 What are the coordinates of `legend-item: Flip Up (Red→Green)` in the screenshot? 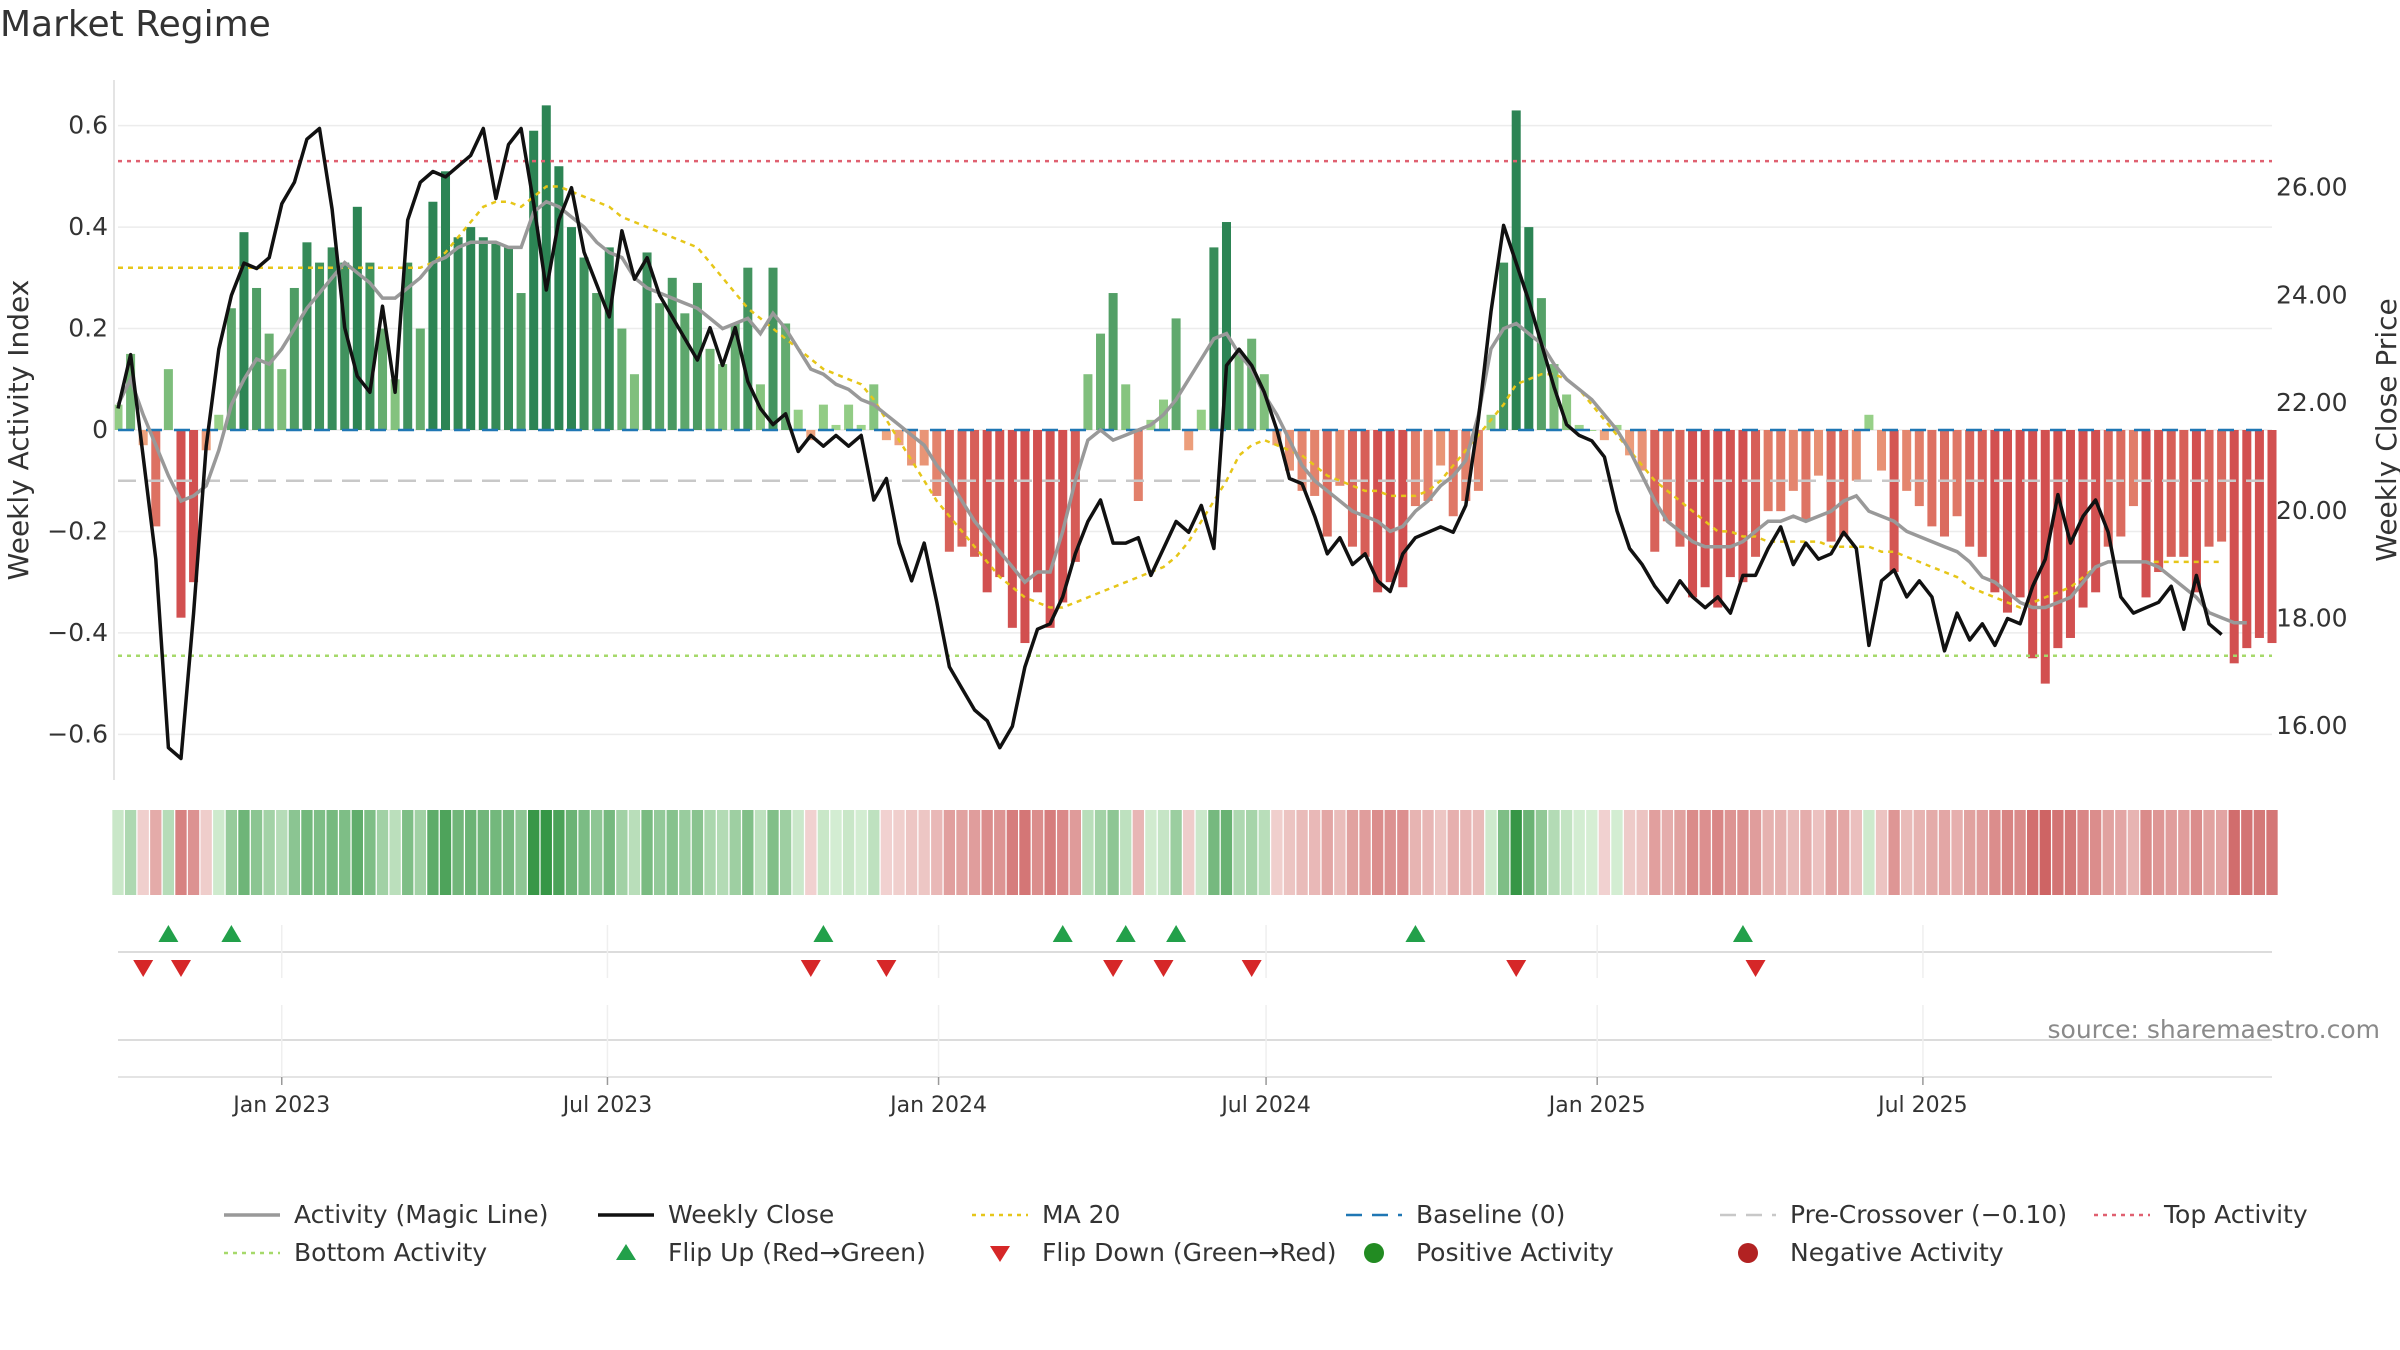 It's located at (761, 1252).